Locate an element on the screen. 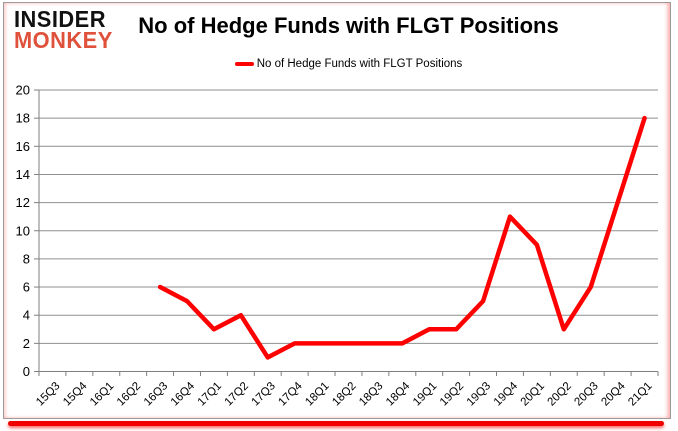 This screenshot has height=431, width=678. x-tick-label: 19Q2 is located at coordinates (452, 394).